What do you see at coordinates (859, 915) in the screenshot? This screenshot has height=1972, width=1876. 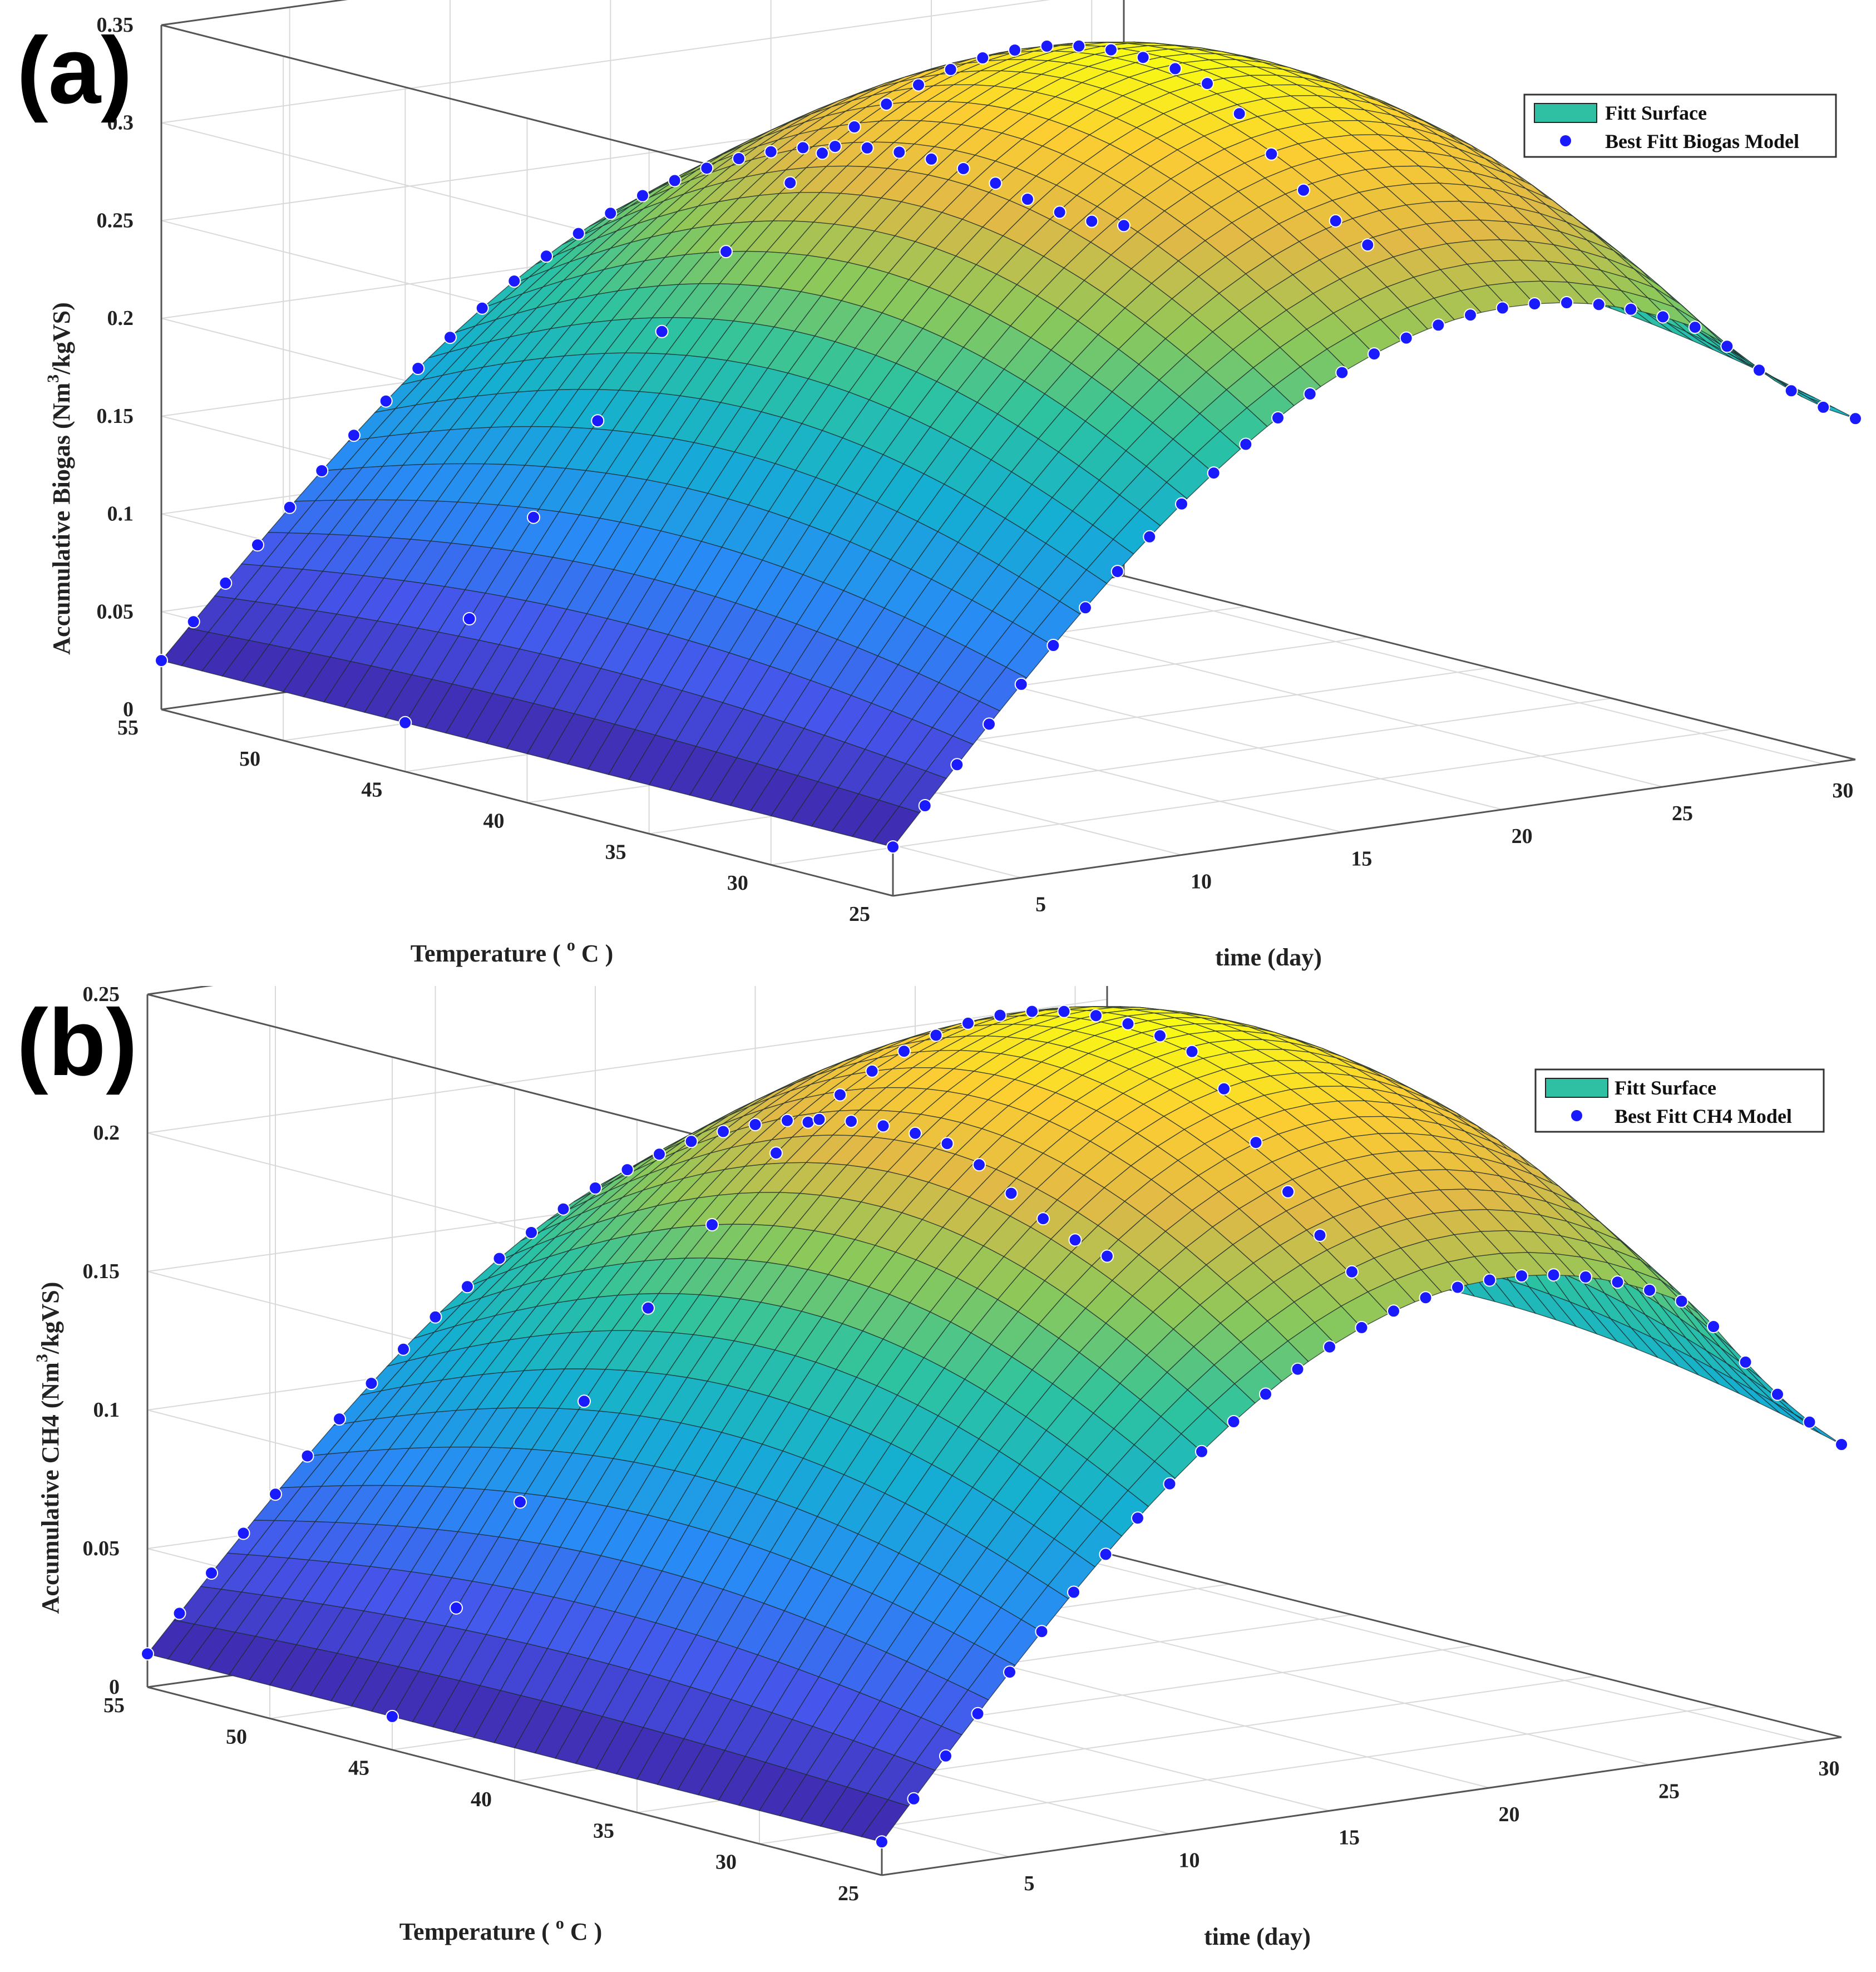 I see `y-tick-label-a-0: 25` at bounding box center [859, 915].